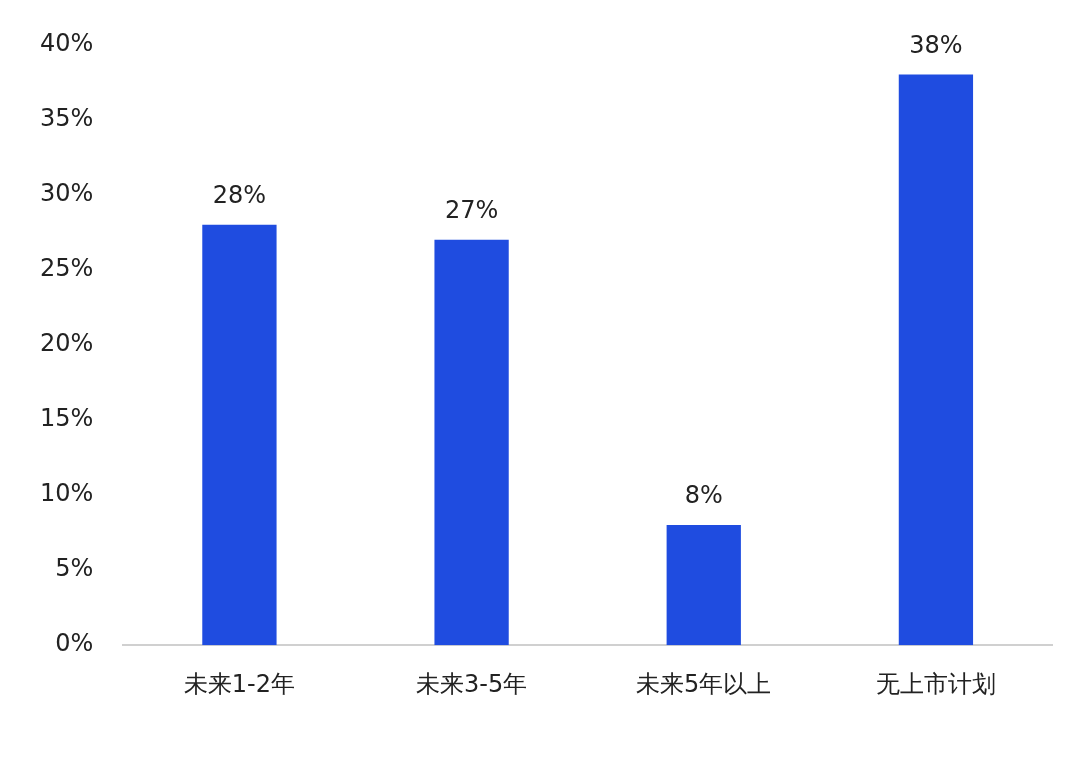  What do you see at coordinates (239, 683) in the screenshot?
I see `x-tick-label: 未来1-2年` at bounding box center [239, 683].